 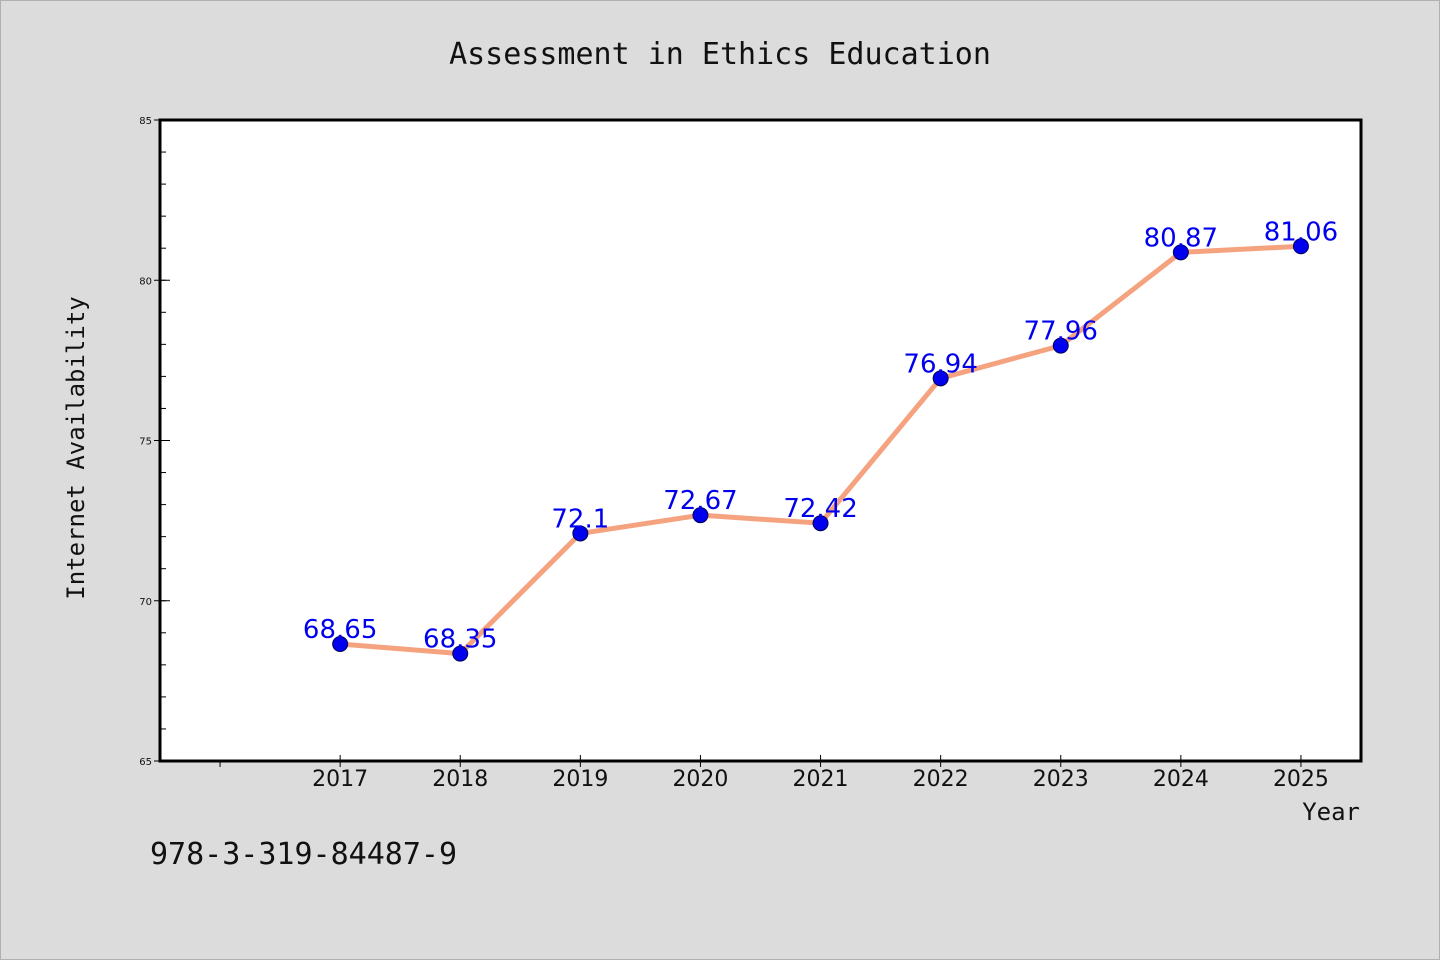 I want to click on footer-isbn-text: 978-3-319-84487-9, so click(x=303, y=854).